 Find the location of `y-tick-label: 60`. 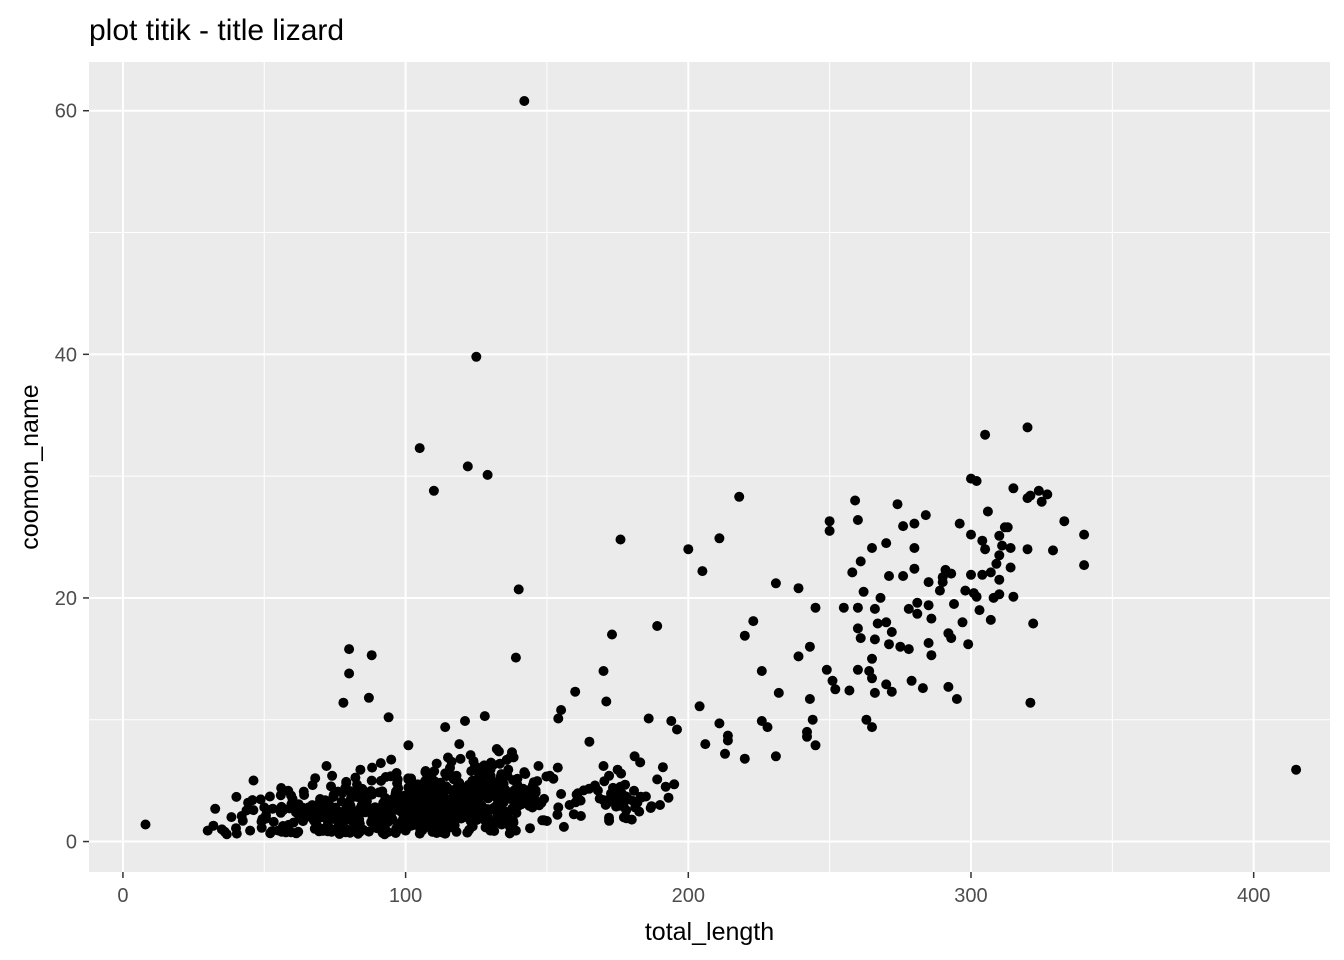

y-tick-label: 60 is located at coordinates (66, 112).